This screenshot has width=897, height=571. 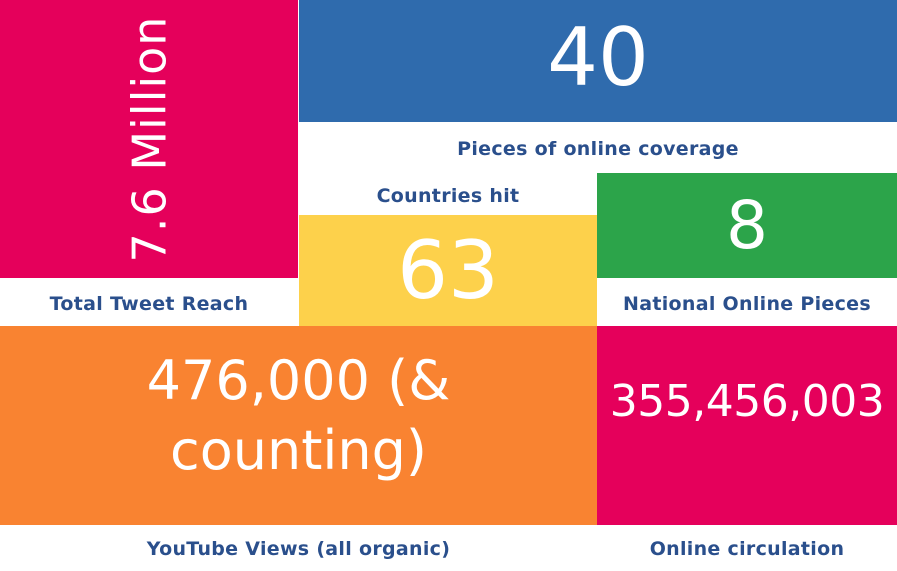 I want to click on youtube-views-value-line2: counting), so click(x=298, y=450).